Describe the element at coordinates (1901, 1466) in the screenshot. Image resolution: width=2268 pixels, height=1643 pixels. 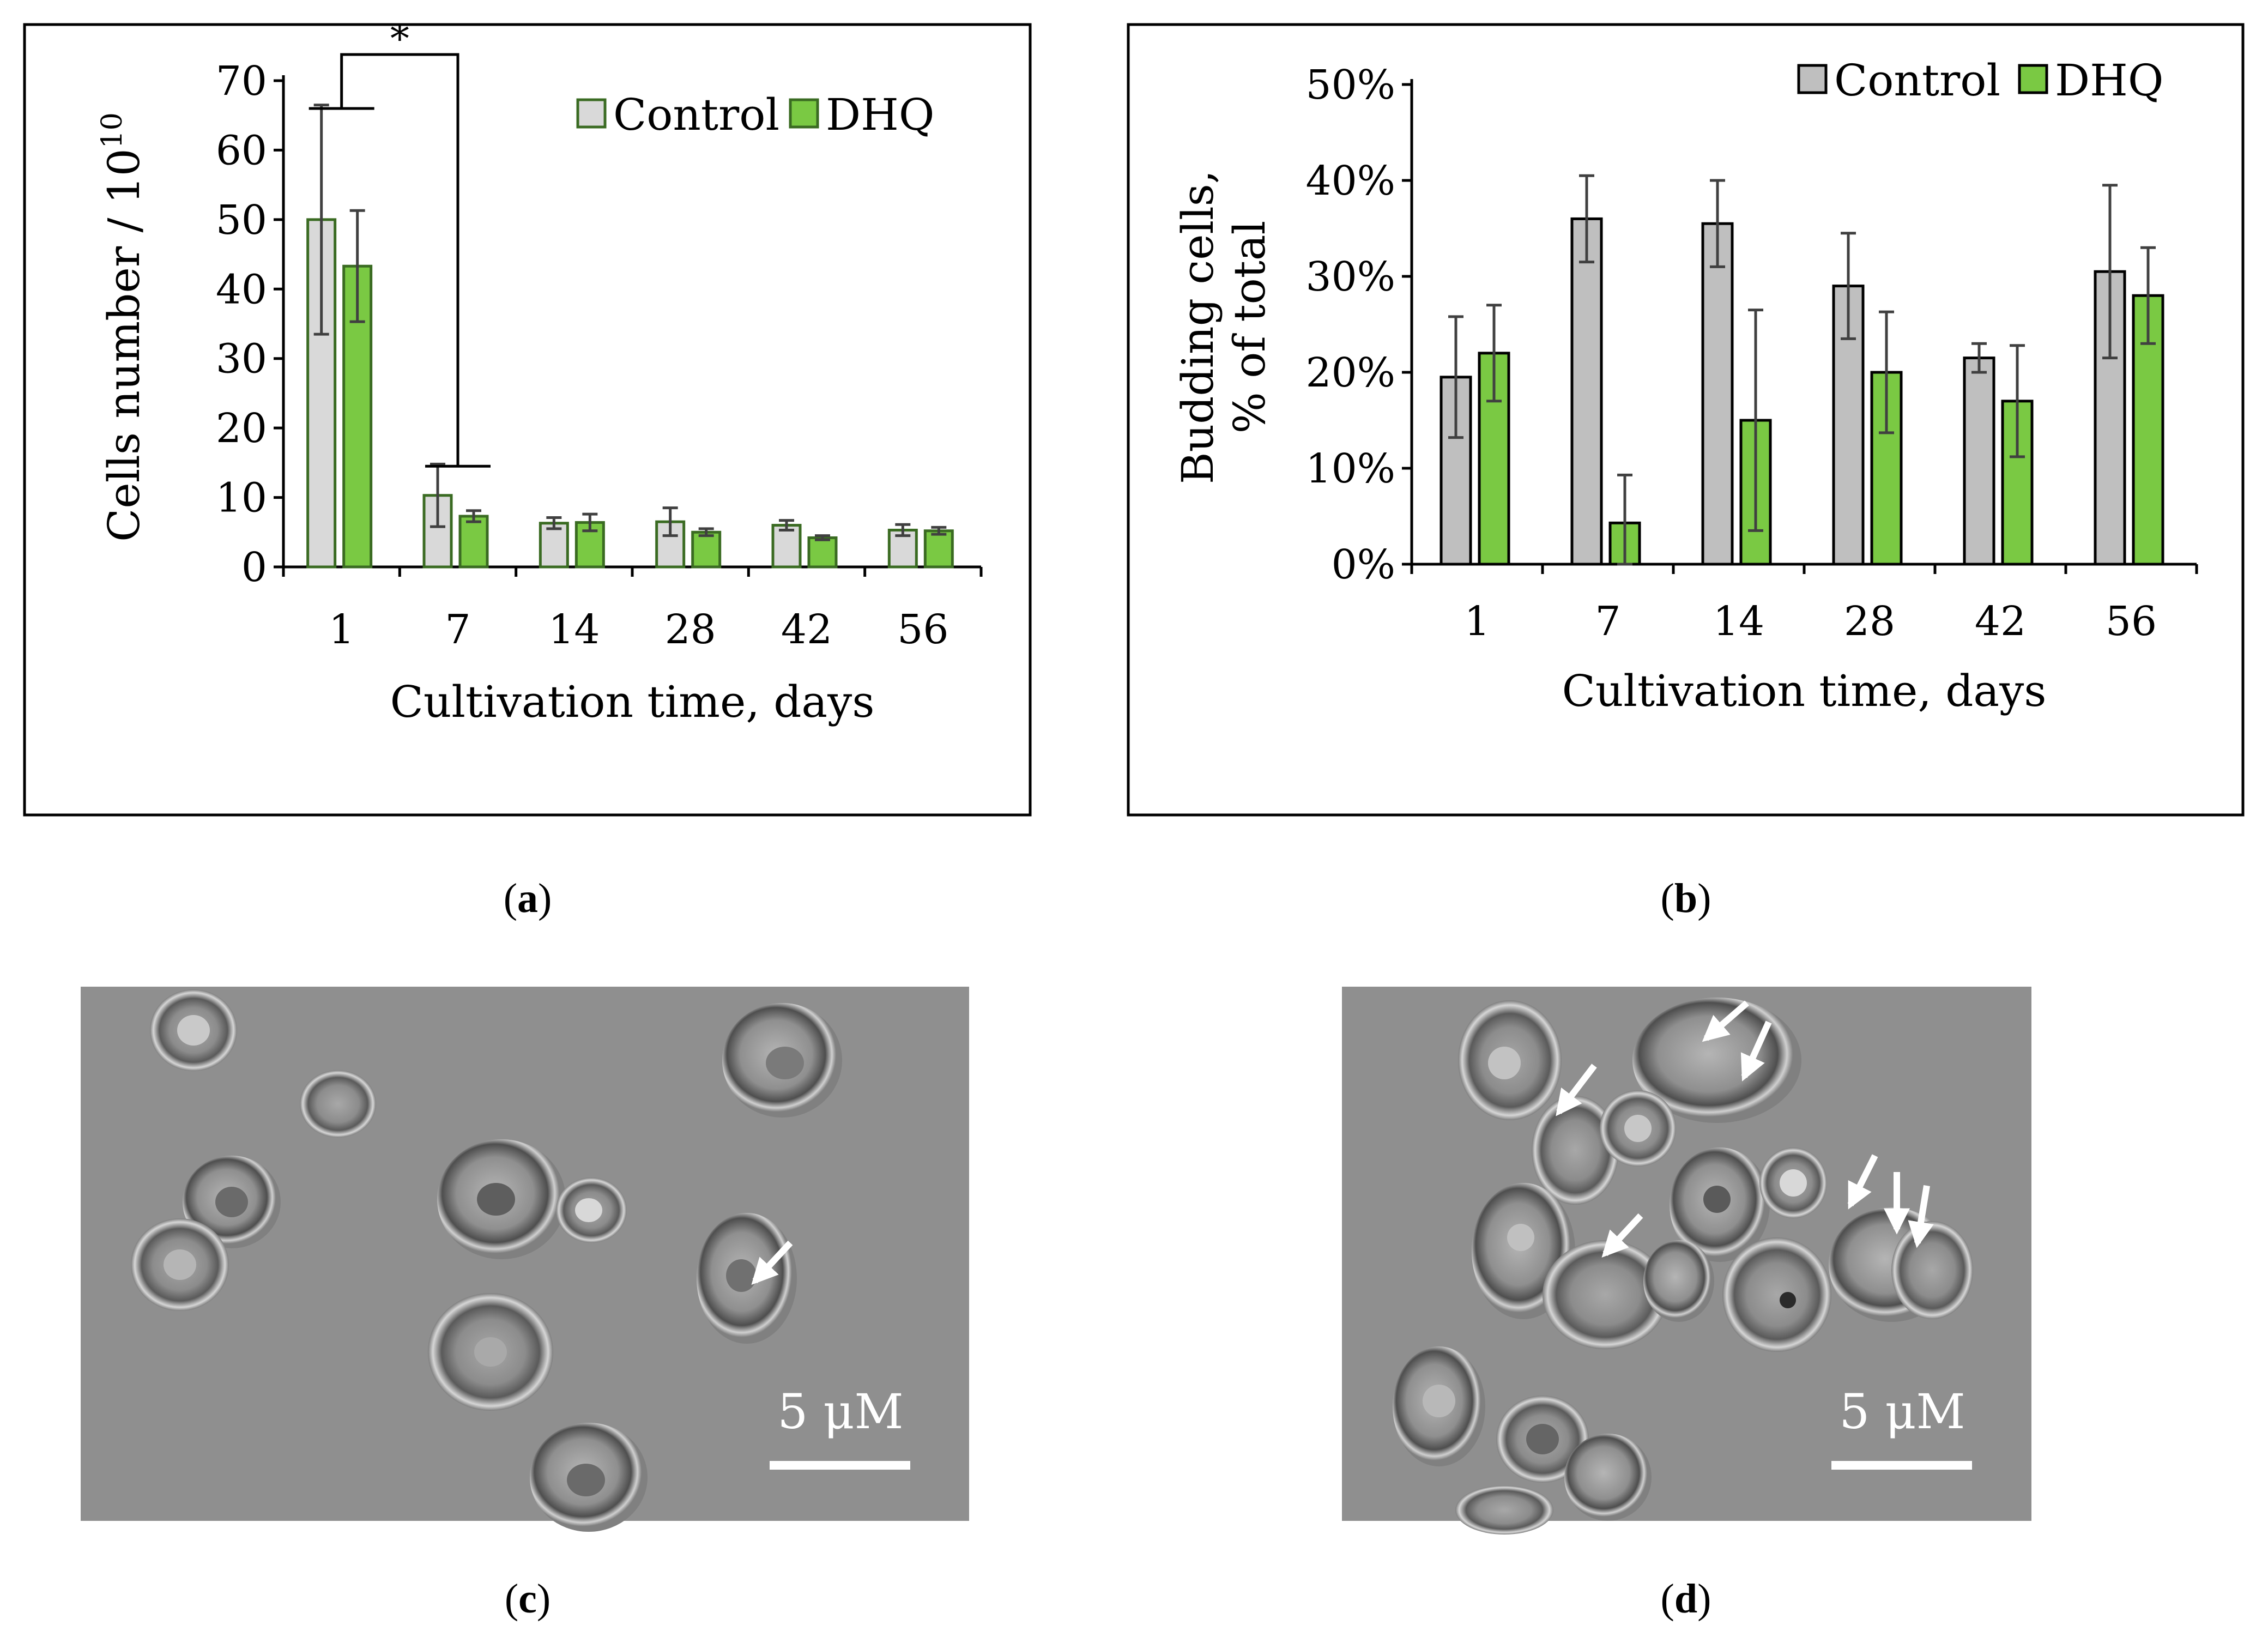
I see `micrograph-d-scale-bar` at that location.